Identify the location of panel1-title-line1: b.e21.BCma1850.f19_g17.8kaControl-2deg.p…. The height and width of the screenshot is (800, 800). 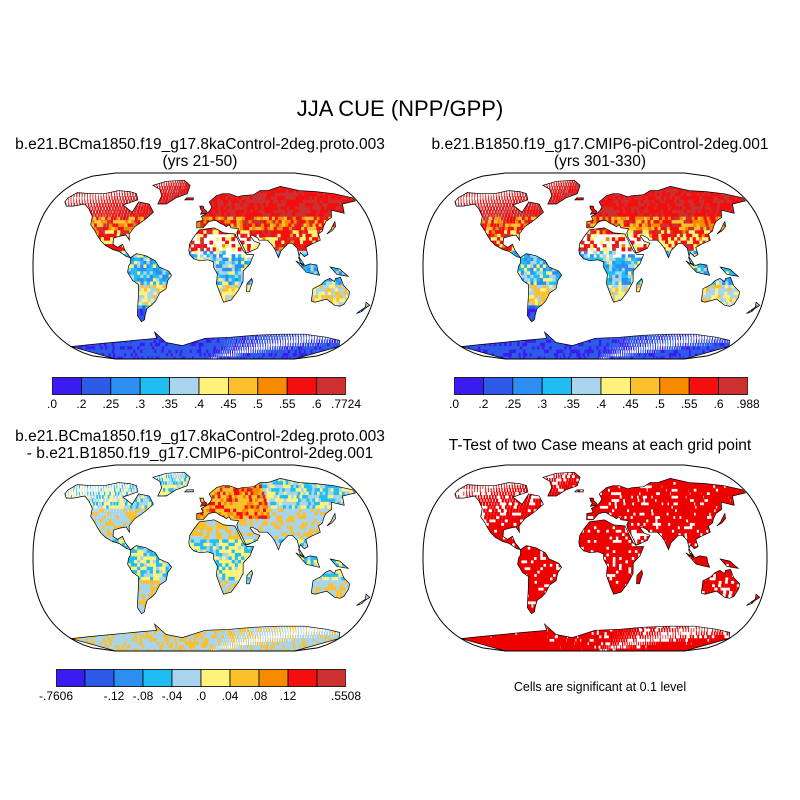
(200, 144).